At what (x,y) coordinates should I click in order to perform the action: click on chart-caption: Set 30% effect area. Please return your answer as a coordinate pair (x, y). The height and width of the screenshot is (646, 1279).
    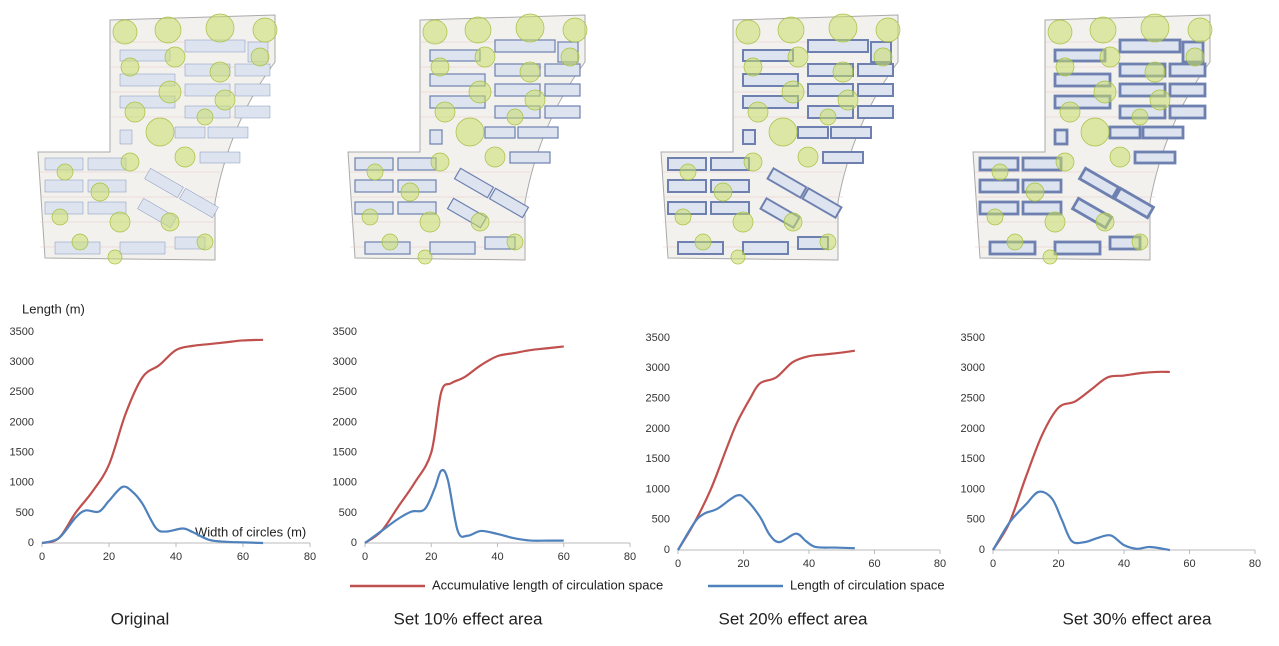
    Looking at the image, I should click on (1137, 618).